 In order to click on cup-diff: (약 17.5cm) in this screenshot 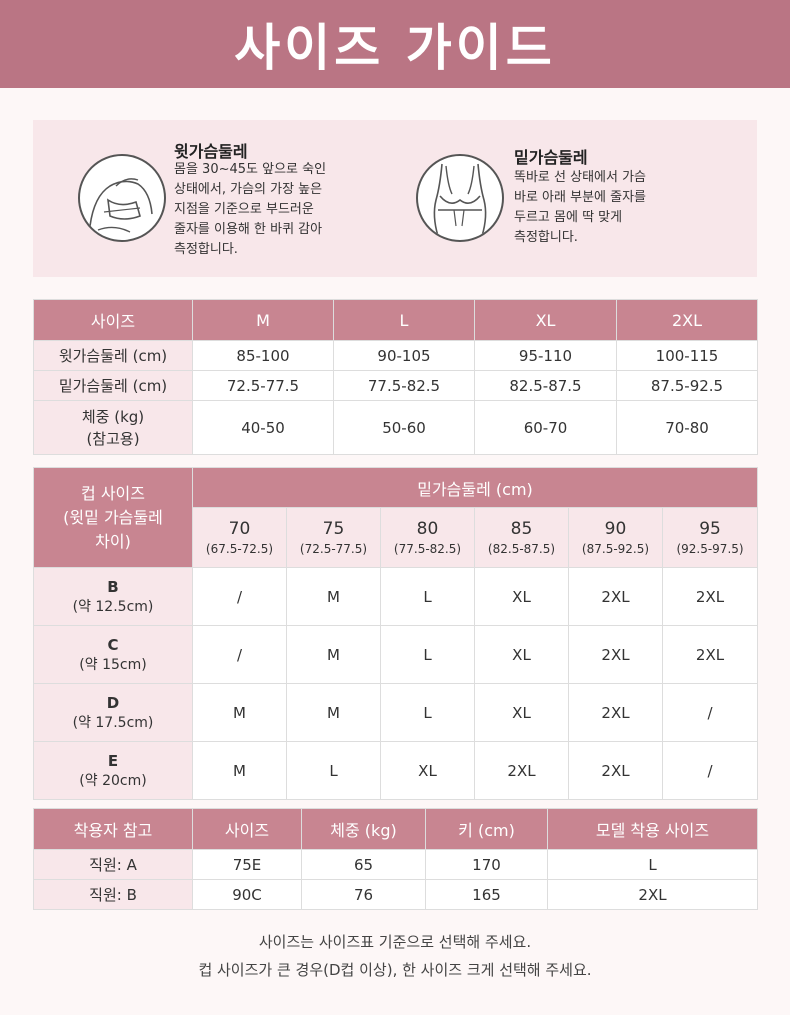, I will do `click(113, 722)`.